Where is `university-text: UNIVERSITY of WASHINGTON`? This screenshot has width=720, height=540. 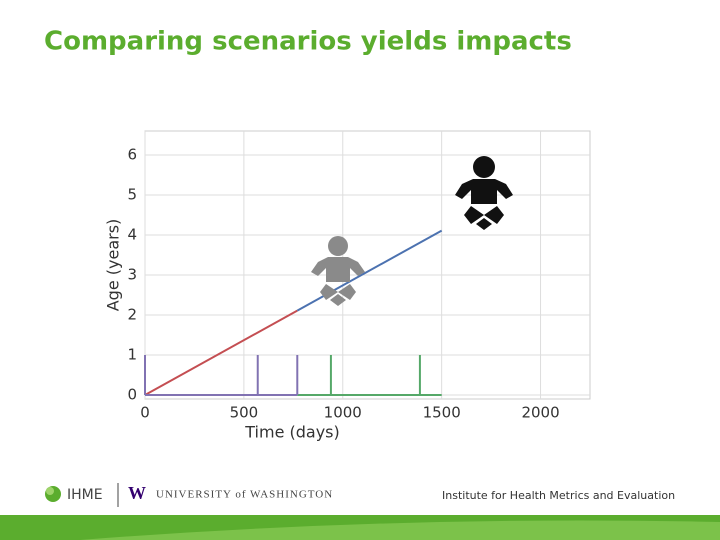
university-text: UNIVERSITY of WASHINGTON is located at coordinates (244, 495).